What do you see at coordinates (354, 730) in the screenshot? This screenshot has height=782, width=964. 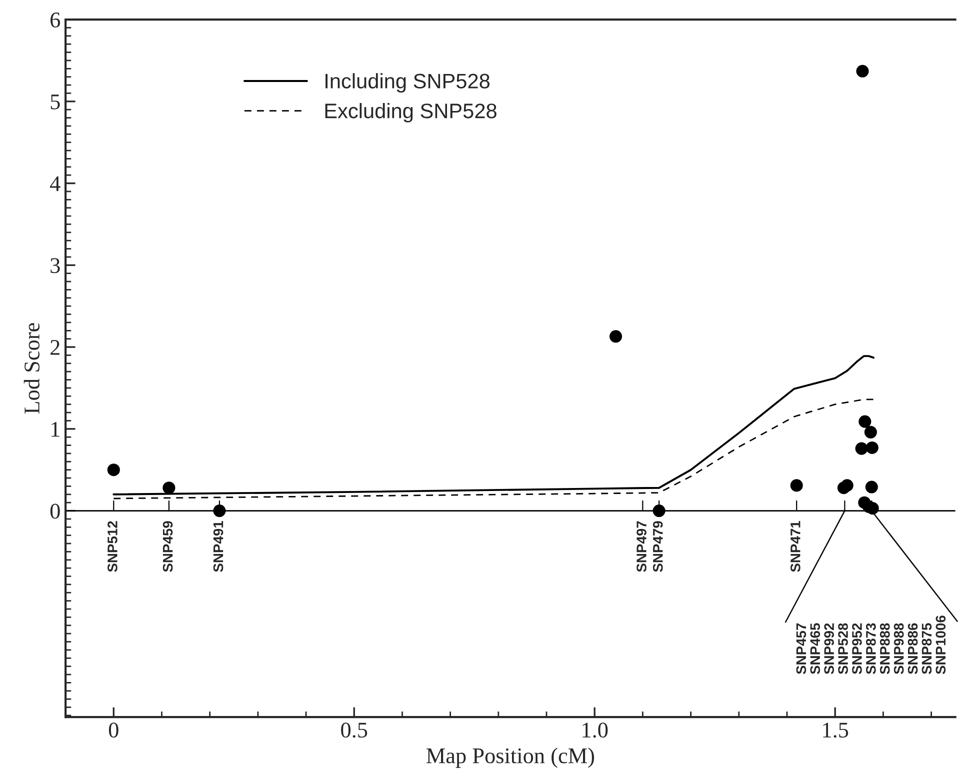 I see `x-tick-label: 0.5` at bounding box center [354, 730].